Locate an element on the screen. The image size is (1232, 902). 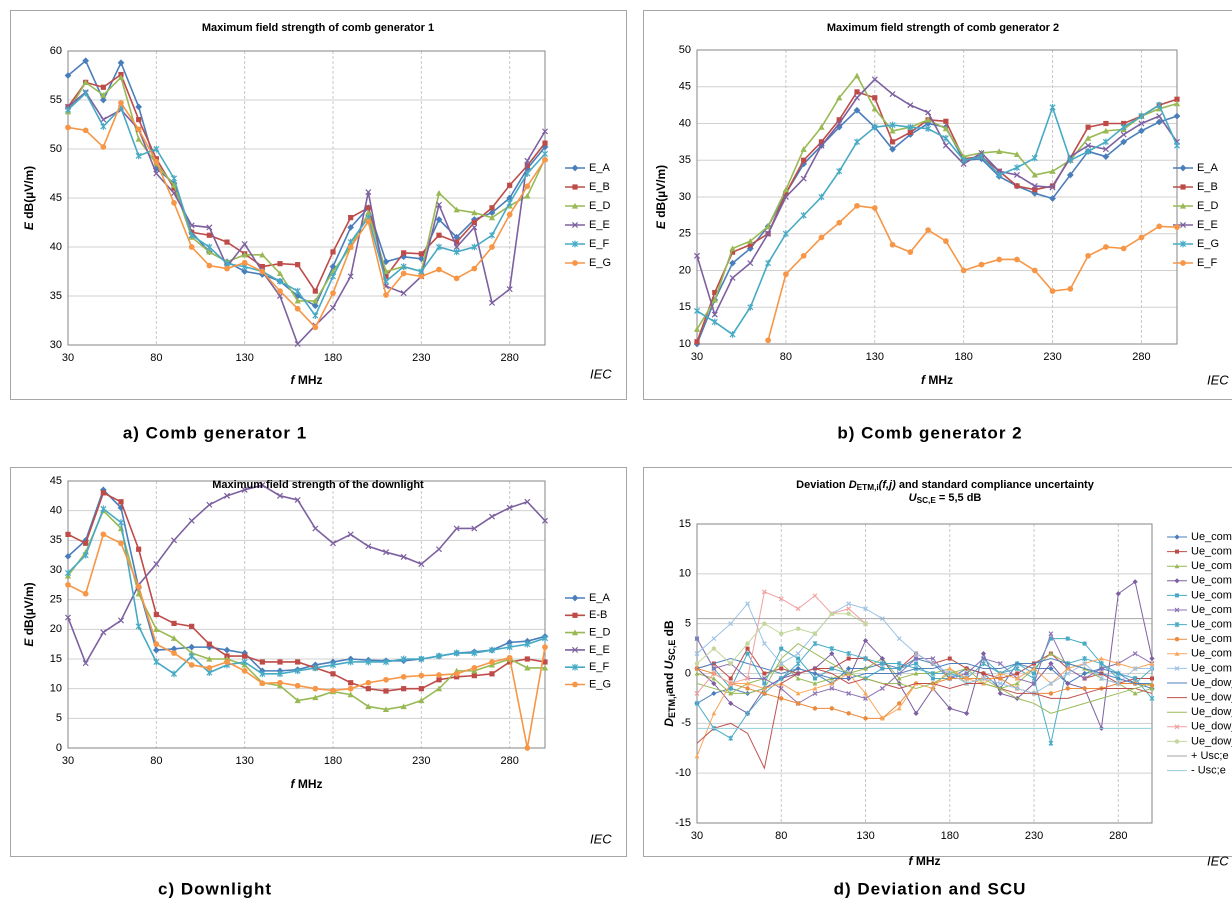
legend-label: Ue_comb1_B is located at coordinates (1211, 552).